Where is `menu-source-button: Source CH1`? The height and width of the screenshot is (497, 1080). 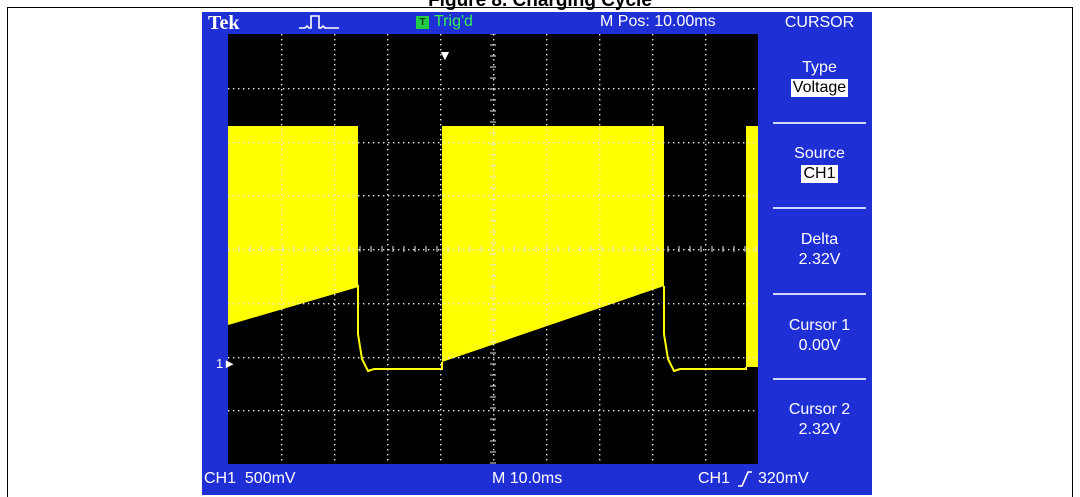
menu-source-button: Source CH1 is located at coordinates (819, 164).